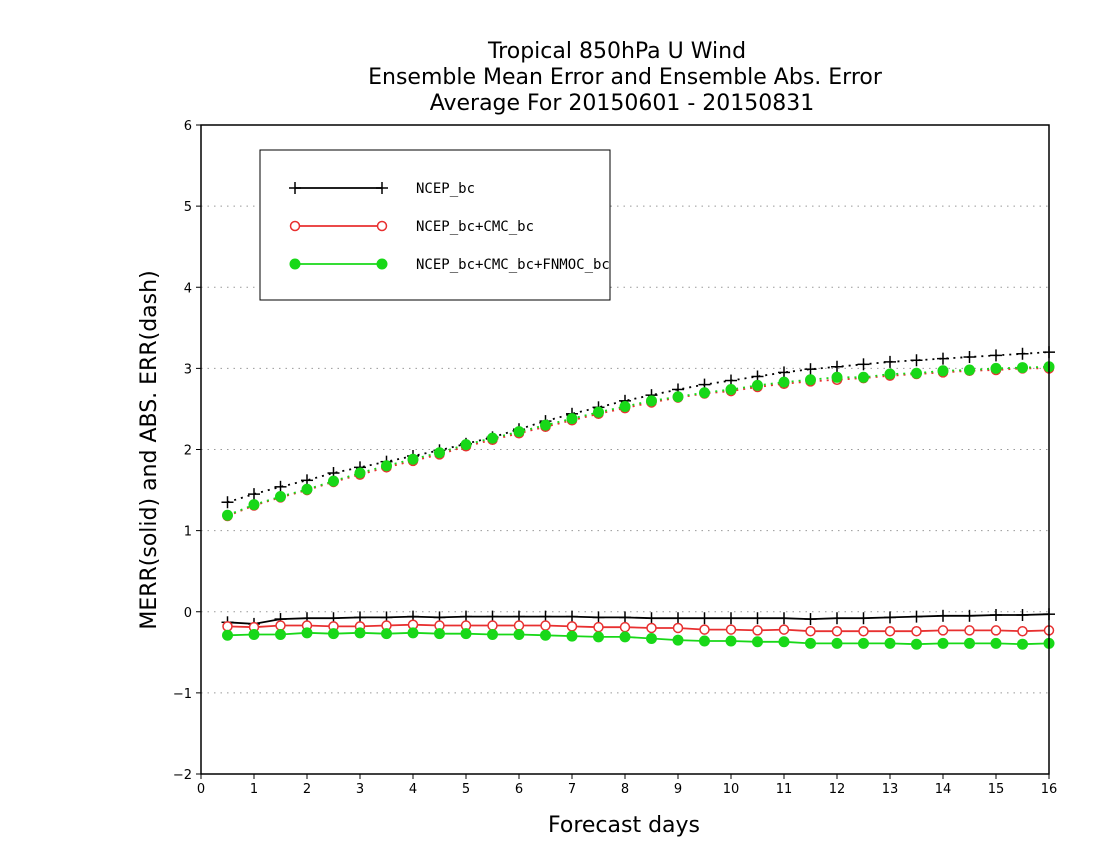 This screenshot has height=850, width=1100. Describe the element at coordinates (638, 628) in the screenshot. I see `merr-line` at that location.